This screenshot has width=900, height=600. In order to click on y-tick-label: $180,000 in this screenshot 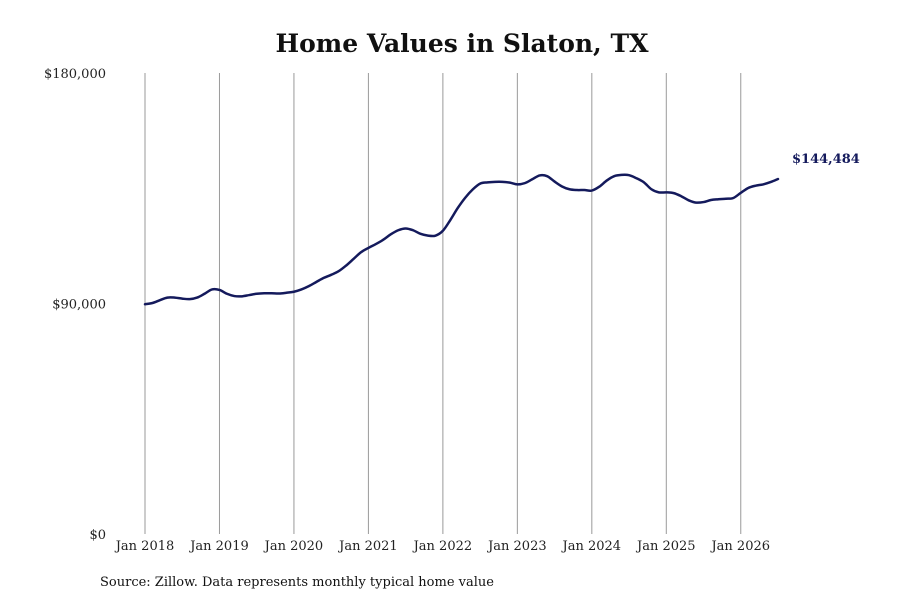, I will do `click(75, 74)`.